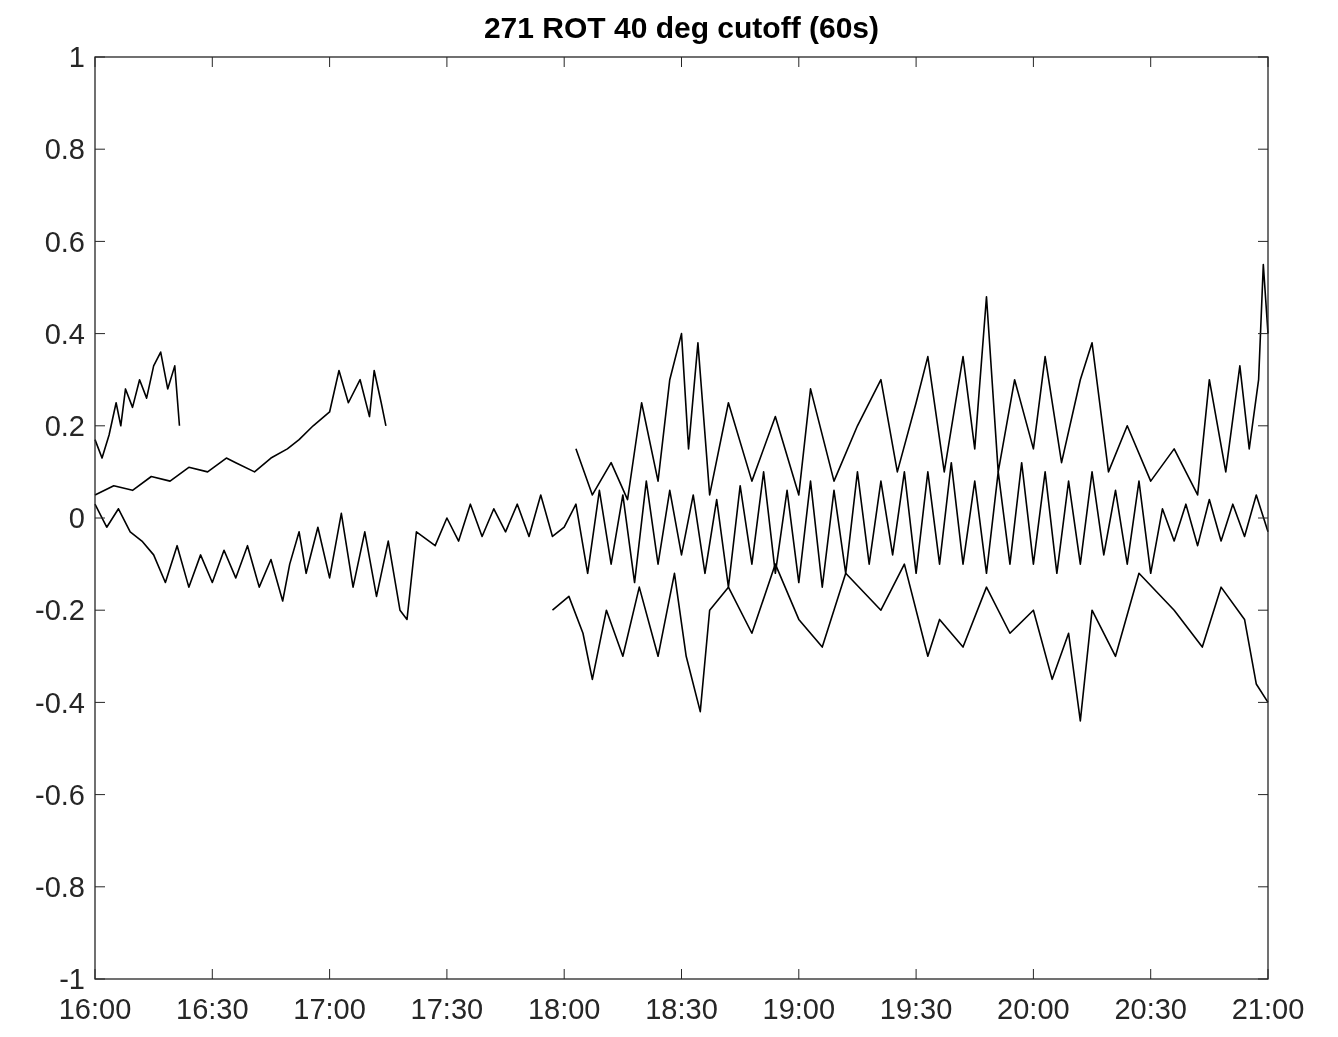  I want to click on x-tick-label: 18:00, so click(564, 1009).